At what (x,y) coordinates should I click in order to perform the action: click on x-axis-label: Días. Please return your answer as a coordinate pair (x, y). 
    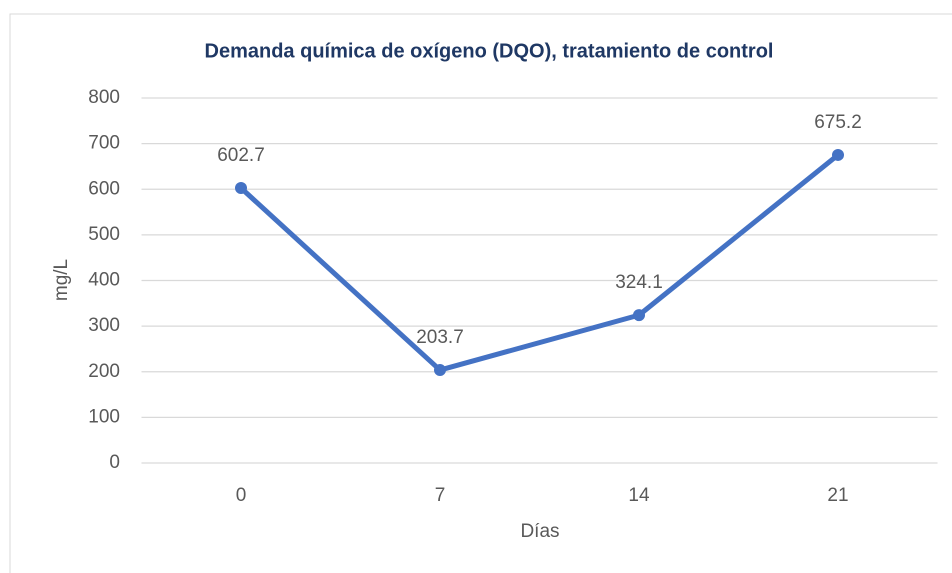
    Looking at the image, I should click on (539, 531).